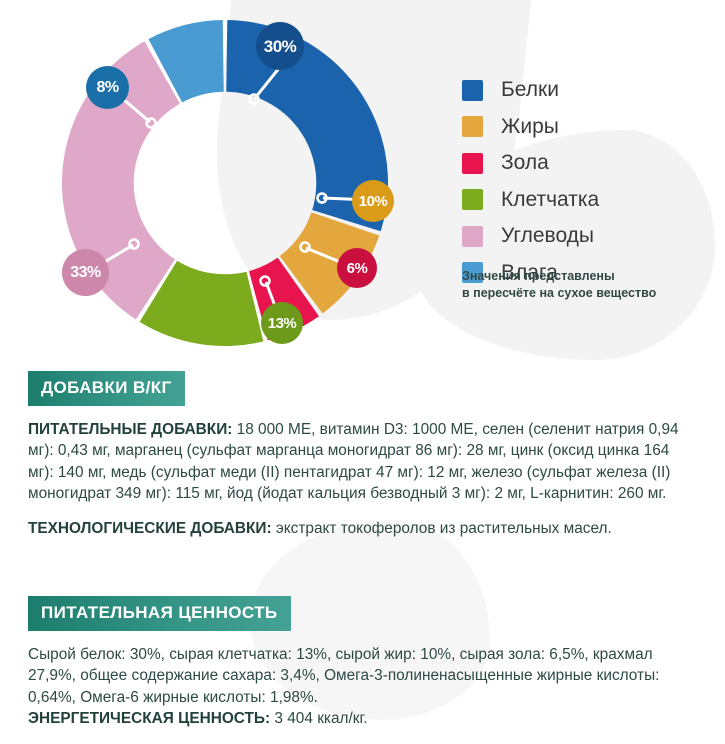 Image resolution: width=725 pixels, height=744 pixels. What do you see at coordinates (472, 163) in the screenshot?
I see `legend-swatch-ash` at bounding box center [472, 163].